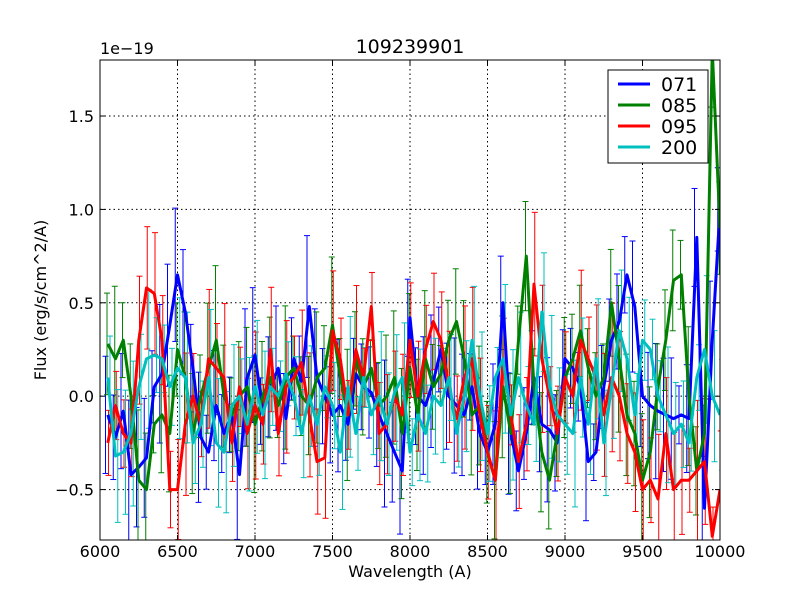 The image size is (800, 600). Describe the element at coordinates (679, 85) in the screenshot. I see `legend-label-071: 071` at that location.